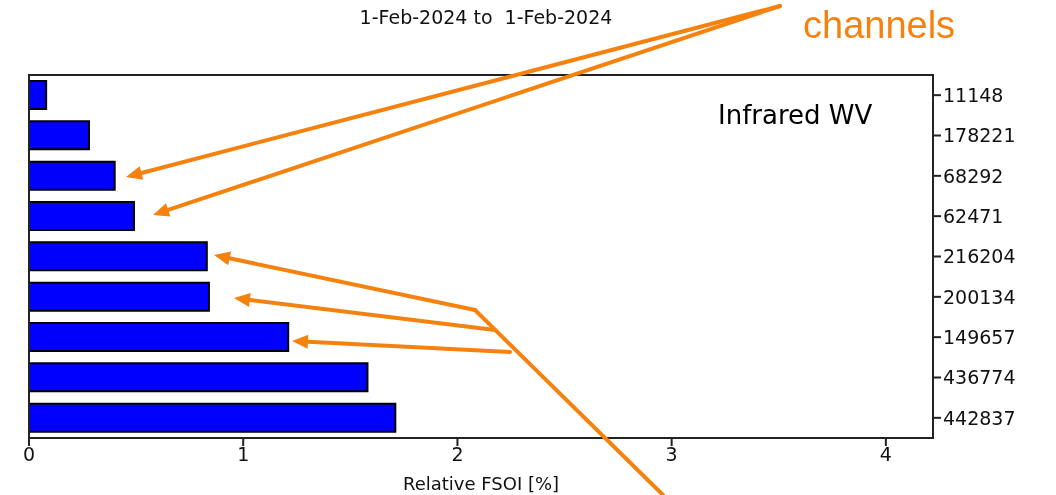 Image resolution: width=1056 pixels, height=495 pixels. What do you see at coordinates (795, 115) in the screenshot?
I see `annotation: Infrared WV` at bounding box center [795, 115].